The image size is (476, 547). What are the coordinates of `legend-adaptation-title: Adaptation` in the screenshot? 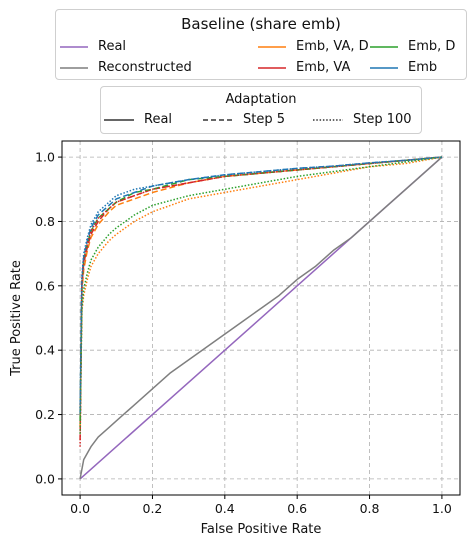 It's located at (261, 99).